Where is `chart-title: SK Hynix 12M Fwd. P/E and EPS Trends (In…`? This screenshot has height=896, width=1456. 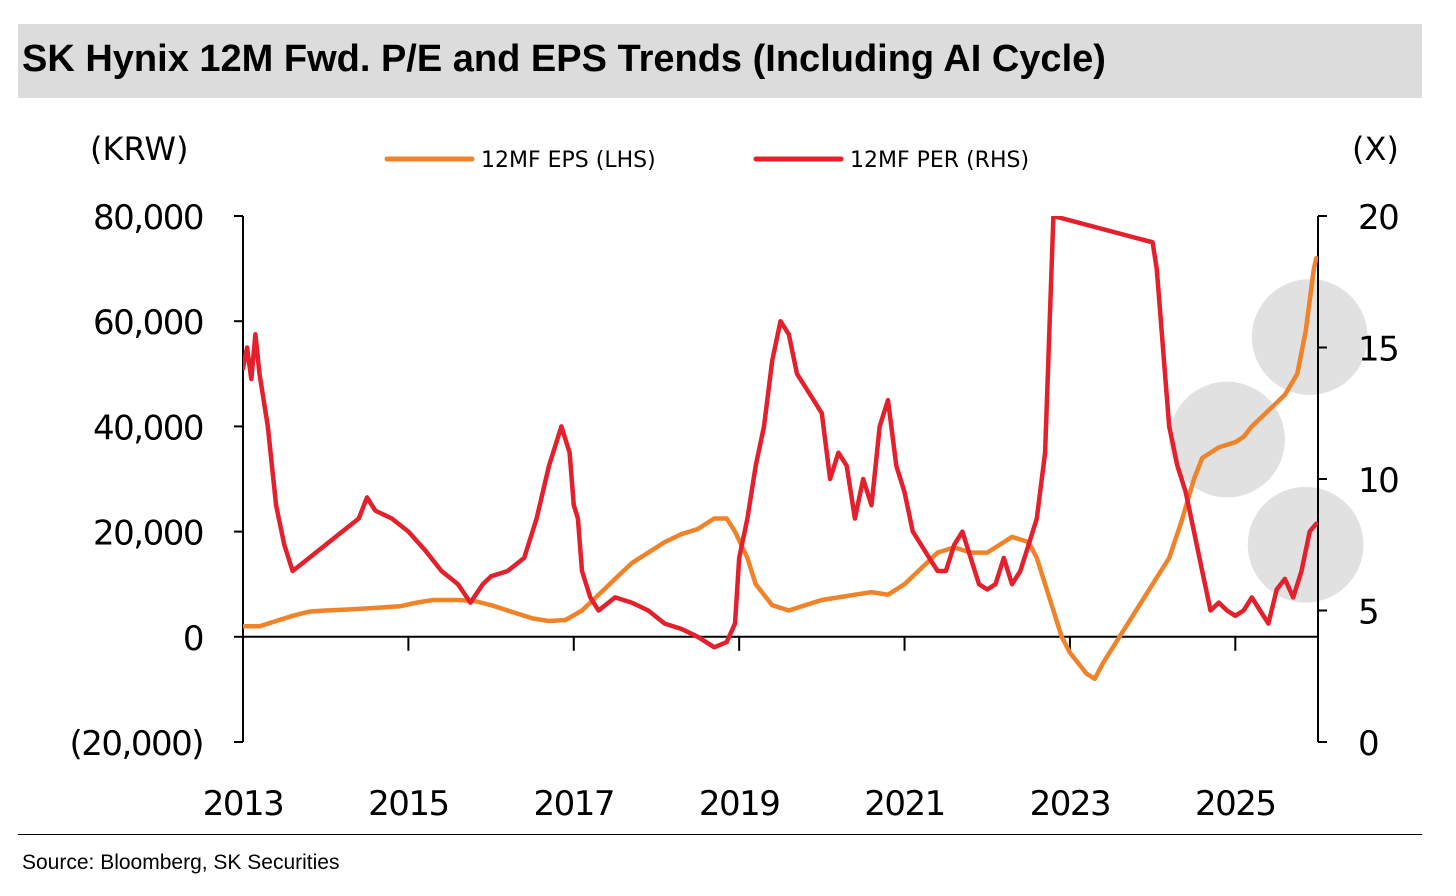
chart-title: SK Hynix 12M Fwd. P/E and EPS Trends (In… is located at coordinates (564, 59).